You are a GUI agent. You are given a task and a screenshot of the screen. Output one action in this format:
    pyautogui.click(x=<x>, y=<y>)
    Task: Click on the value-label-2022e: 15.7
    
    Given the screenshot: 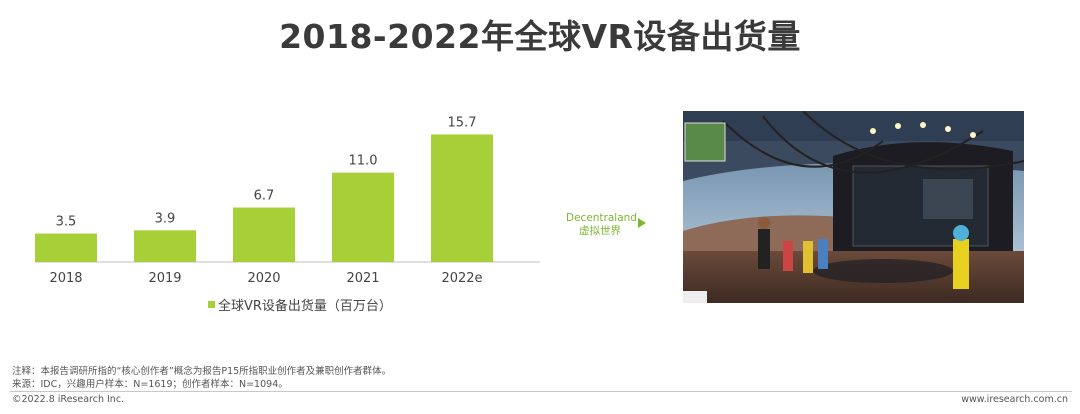 What is the action you would take?
    pyautogui.click(x=462, y=122)
    